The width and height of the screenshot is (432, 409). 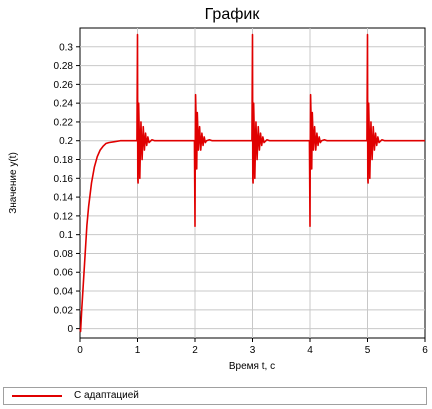 I want to click on y-tick-label: 0.08, so click(x=64, y=254).